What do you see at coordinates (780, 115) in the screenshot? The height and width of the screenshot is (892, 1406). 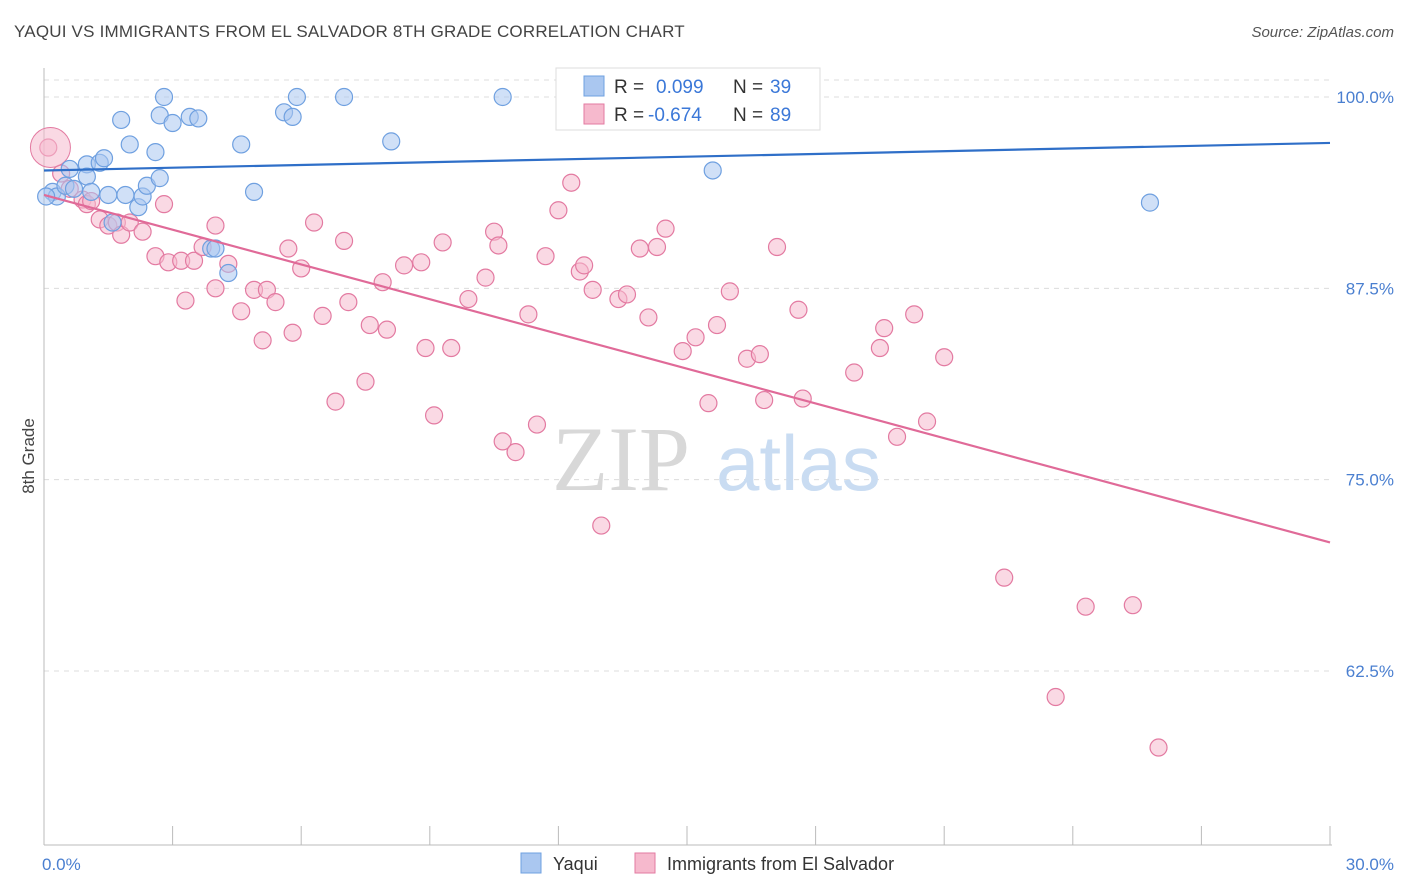 I see `stats-n-value-immigrants: 89` at bounding box center [780, 115].